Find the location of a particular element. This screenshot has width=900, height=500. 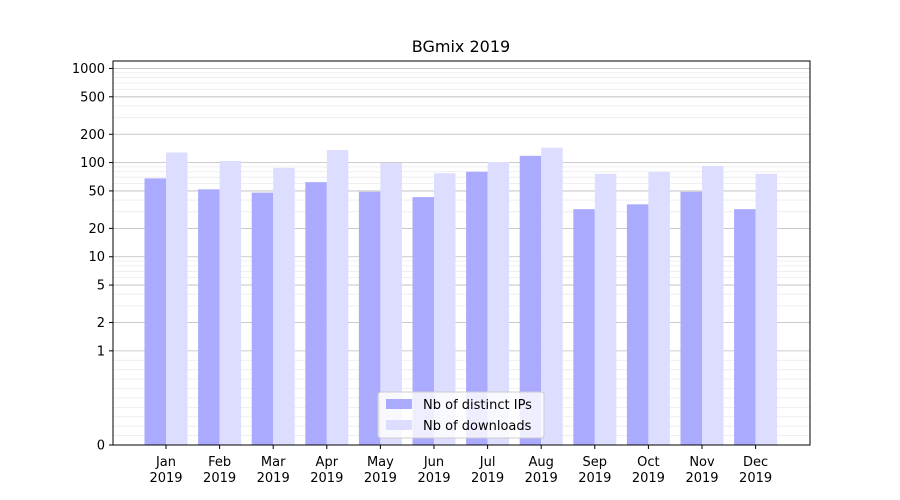

legend: Nb of distinct IPs Nb of downloads is located at coordinates (461, 415).